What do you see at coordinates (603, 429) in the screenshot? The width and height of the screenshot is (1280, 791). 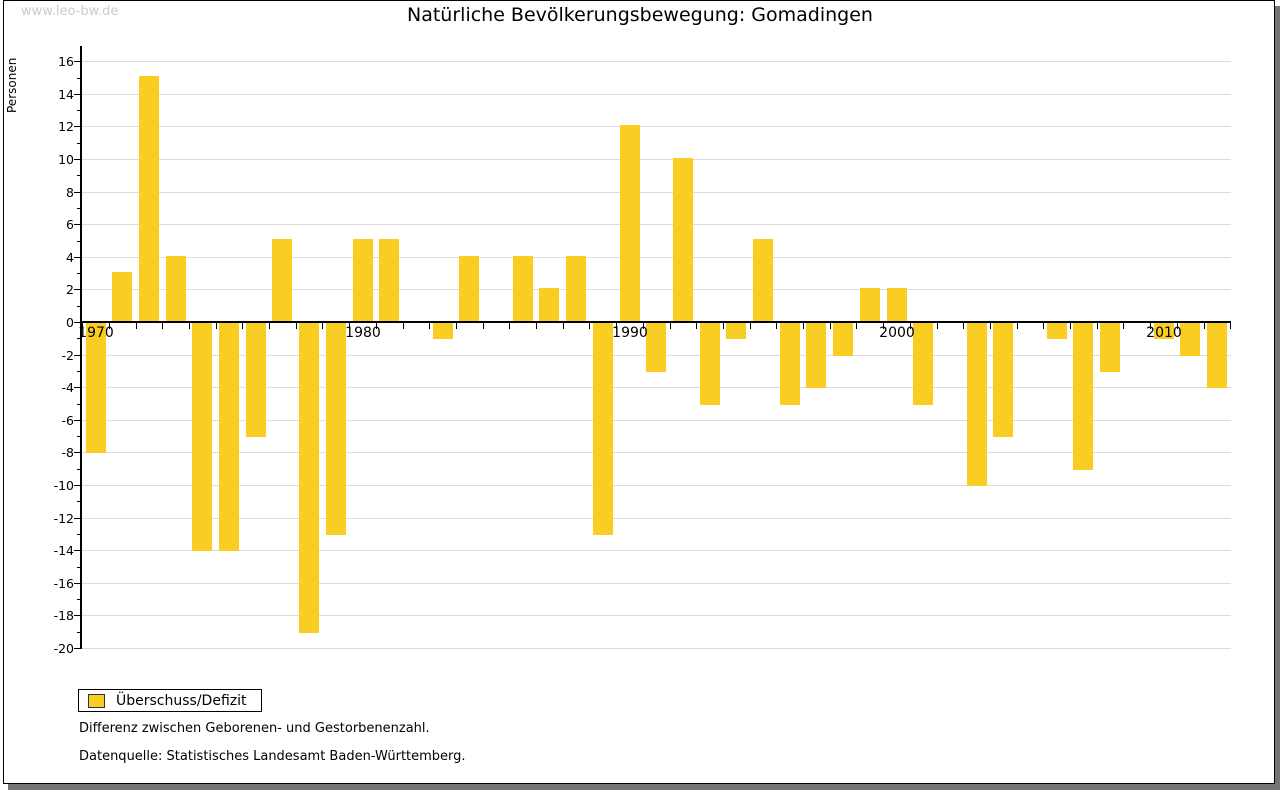 I see `bar-1989` at bounding box center [603, 429].